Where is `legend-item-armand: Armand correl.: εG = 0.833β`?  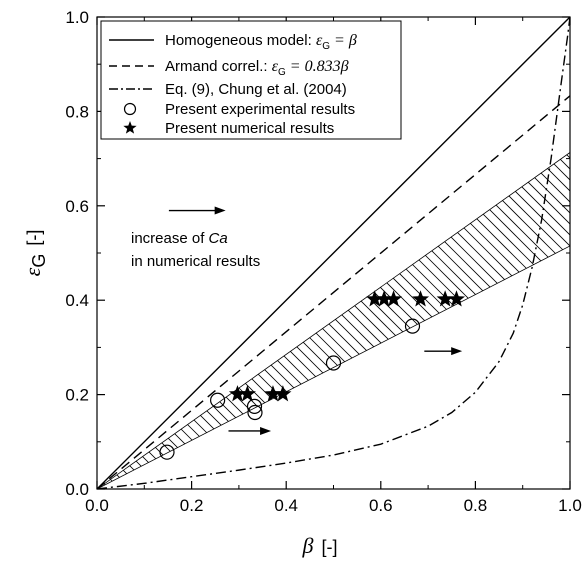 legend-item-armand: Armand correl.: εG = 0.833β is located at coordinates (257, 68).